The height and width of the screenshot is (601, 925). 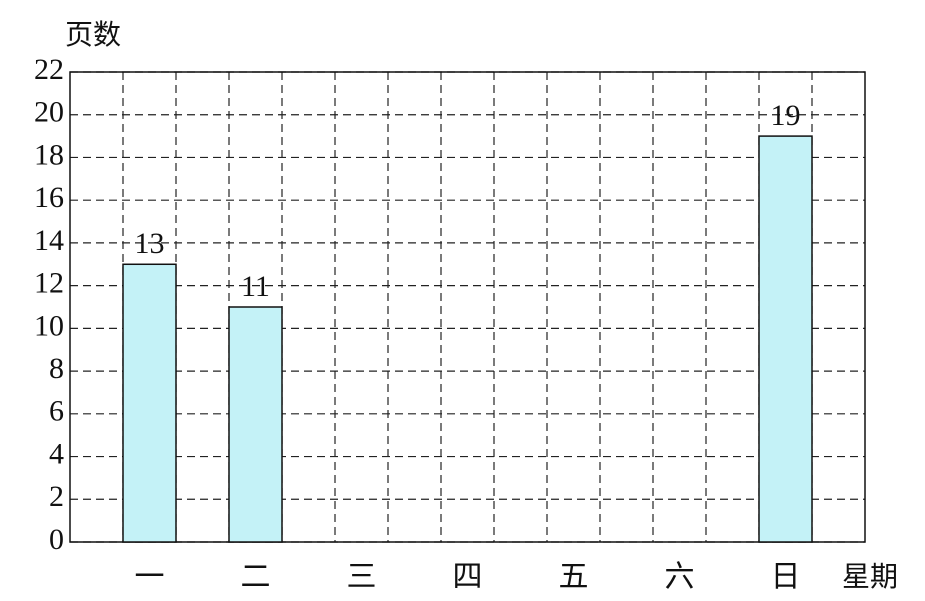 What do you see at coordinates (49, 154) in the screenshot?
I see `y-tick-label: 18` at bounding box center [49, 154].